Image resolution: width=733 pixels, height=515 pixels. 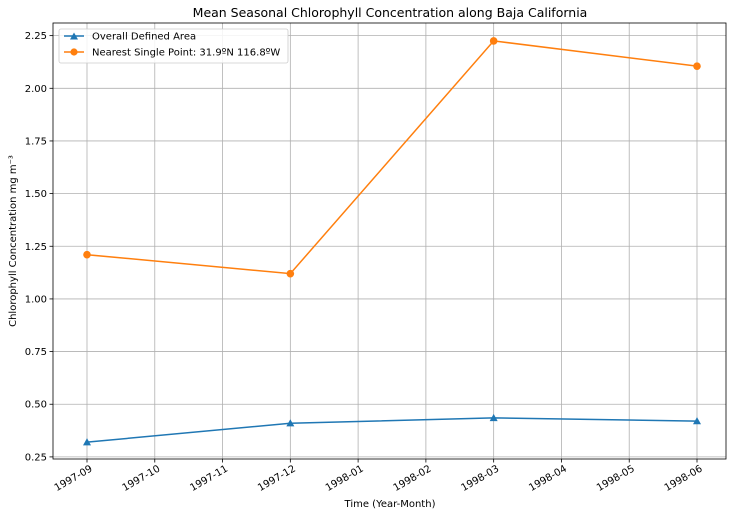 I want to click on x-tick-label: 1997-12, so click(x=277, y=479).